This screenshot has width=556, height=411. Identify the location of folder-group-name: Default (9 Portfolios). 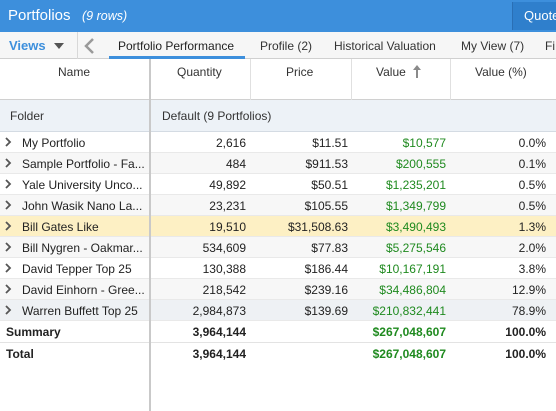
(217, 116).